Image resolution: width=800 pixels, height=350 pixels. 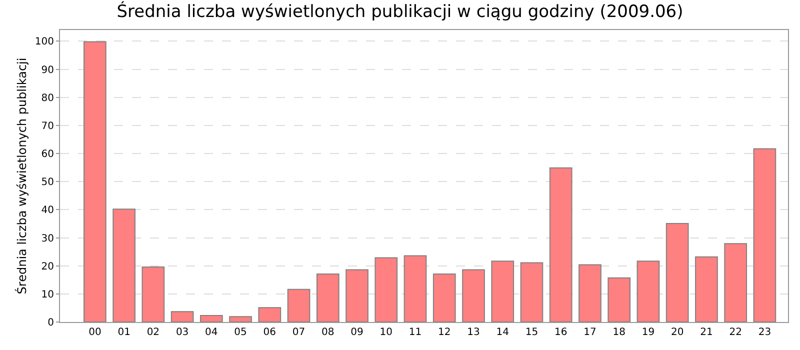 I want to click on x-tick-label: 12, so click(x=444, y=332).